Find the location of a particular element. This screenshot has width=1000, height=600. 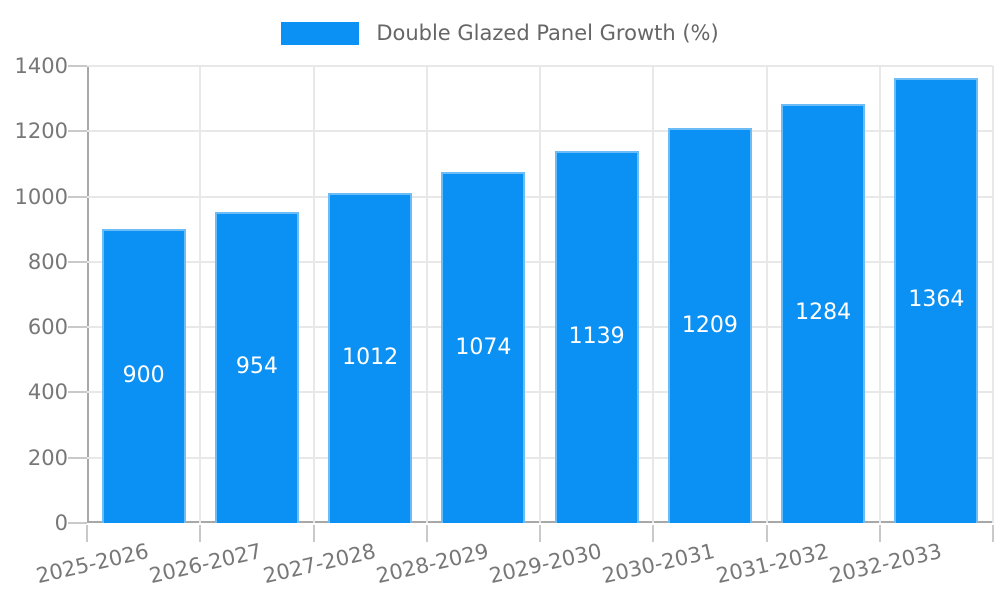

x-tick-label: 2032-2033 is located at coordinates (885, 564).